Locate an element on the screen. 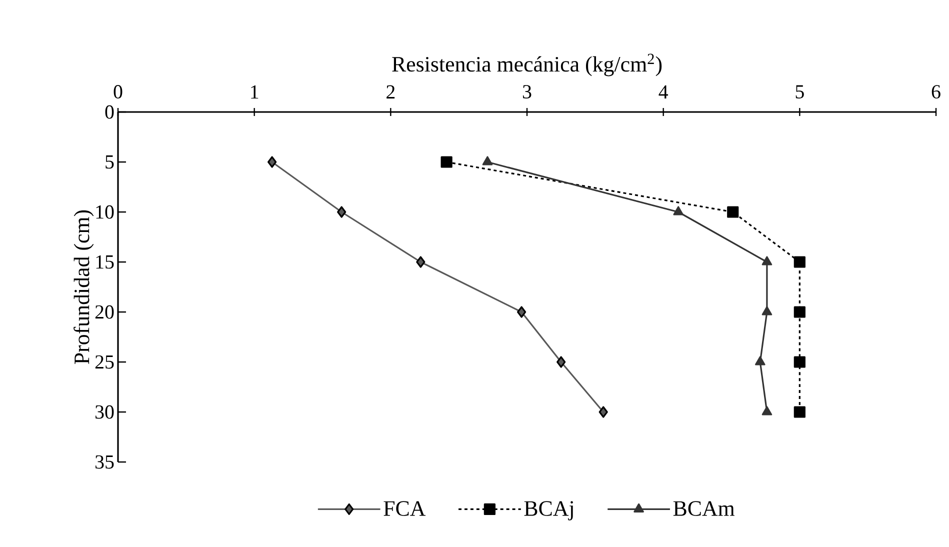  y-tick-label: 30 is located at coordinates (105, 412).